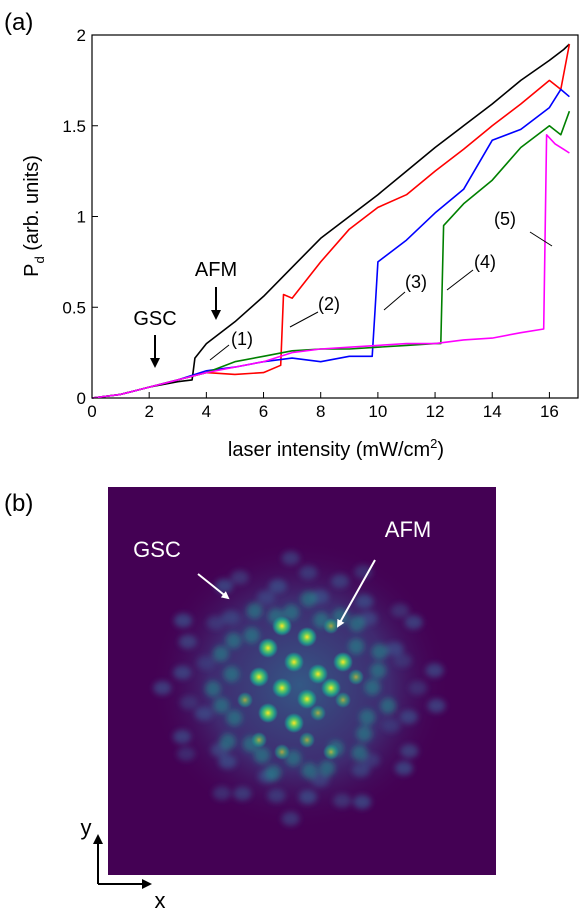 The image size is (583, 913). Describe the element at coordinates (206, 411) in the screenshot. I see `x-tick-label: 4` at that location.